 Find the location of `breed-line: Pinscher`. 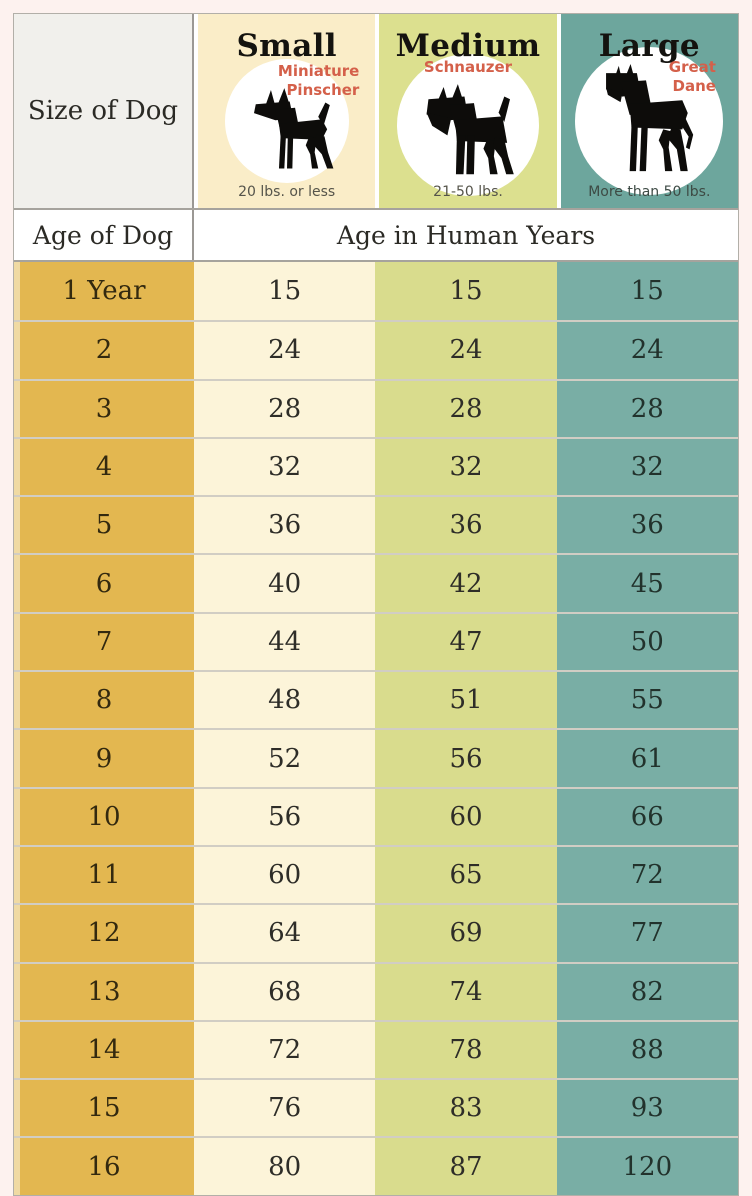

breed-line: Pinscher is located at coordinates (323, 89).